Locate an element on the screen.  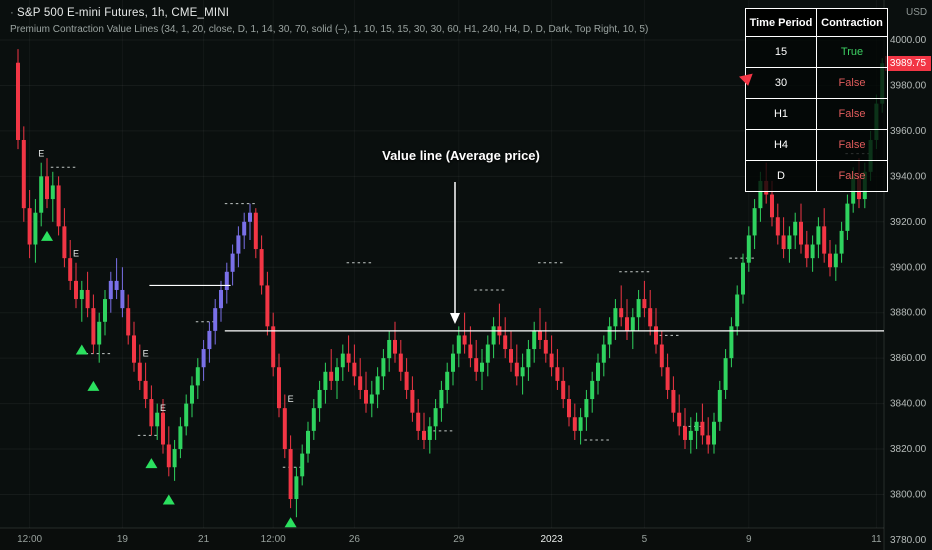
price-tick-label: 3780.00 is located at coordinates (908, 540).